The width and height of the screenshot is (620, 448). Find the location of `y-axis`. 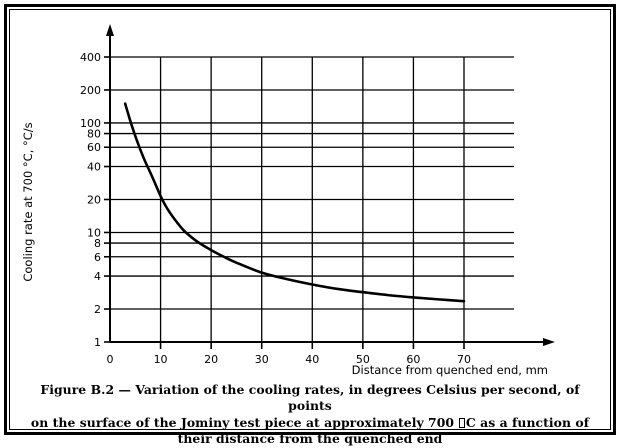

y-axis is located at coordinates (110, 183).